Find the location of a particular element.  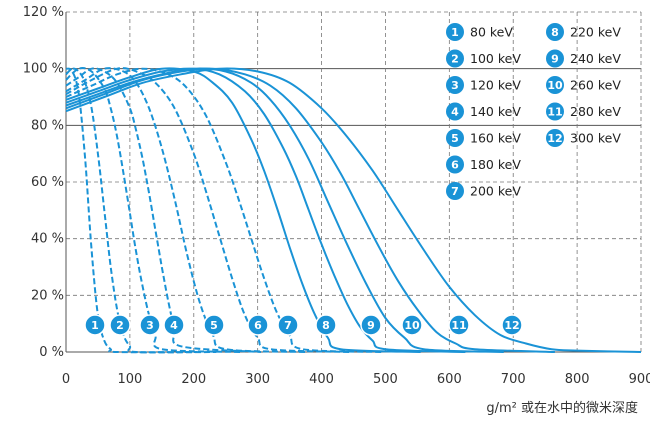

legend-label: 180 keV is located at coordinates (495, 164).